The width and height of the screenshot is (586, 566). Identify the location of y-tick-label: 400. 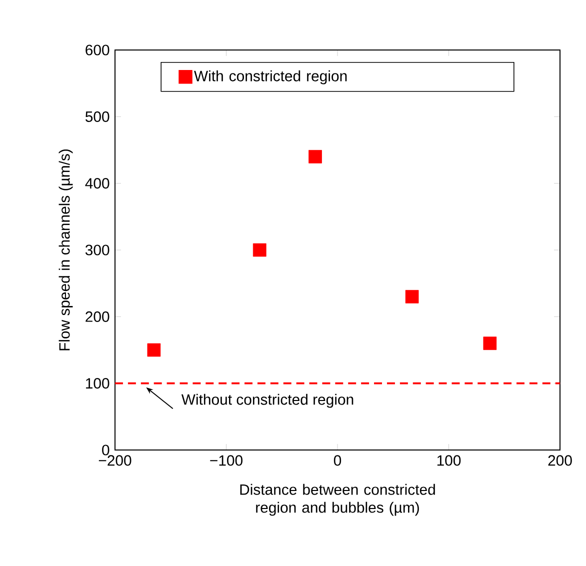
(97, 183).